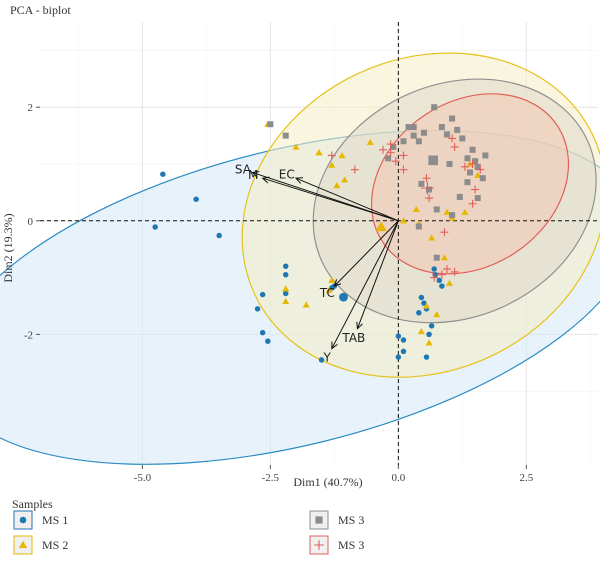 The height and width of the screenshot is (562, 600). I want to click on variable-label-tab: TAB, so click(353, 338).